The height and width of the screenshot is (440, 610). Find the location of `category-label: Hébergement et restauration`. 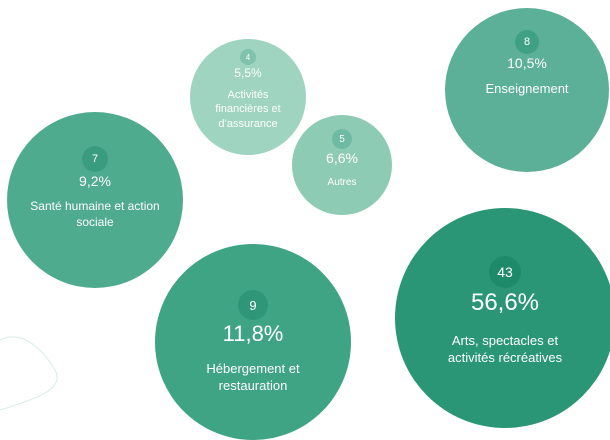

category-label: Hébergement et restauration is located at coordinates (253, 377).